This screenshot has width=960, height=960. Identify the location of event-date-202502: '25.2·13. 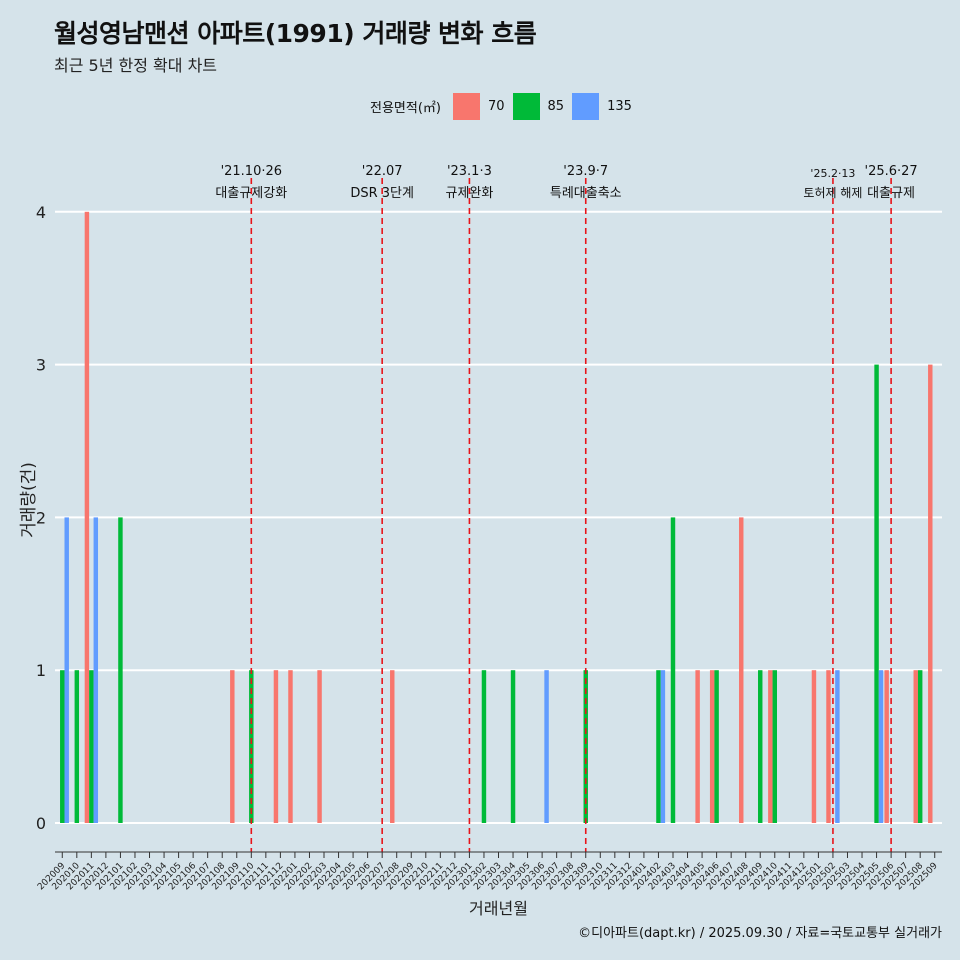
(832, 173).